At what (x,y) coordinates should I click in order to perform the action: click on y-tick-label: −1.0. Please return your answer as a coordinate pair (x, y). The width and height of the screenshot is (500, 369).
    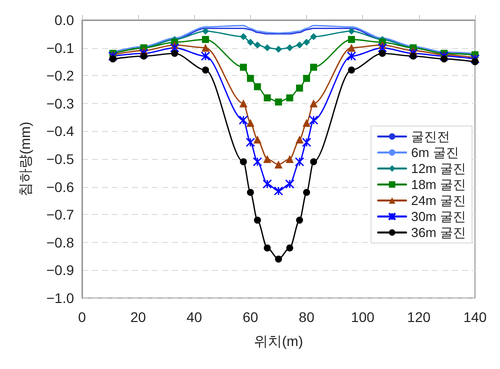
    Looking at the image, I should click on (60, 298).